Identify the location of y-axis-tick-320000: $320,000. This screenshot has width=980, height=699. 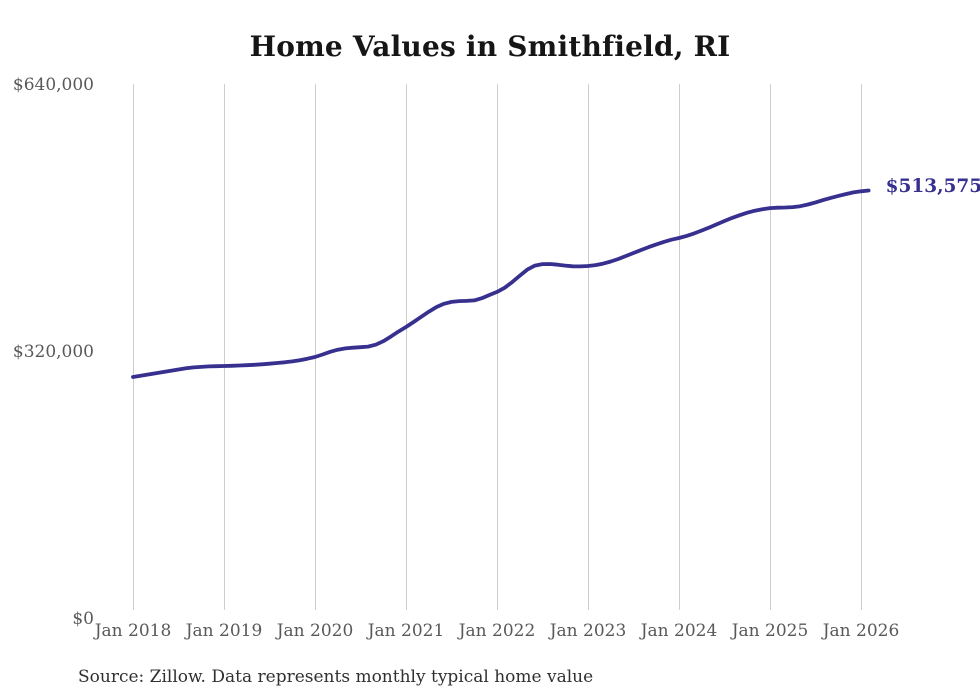
(53, 352).